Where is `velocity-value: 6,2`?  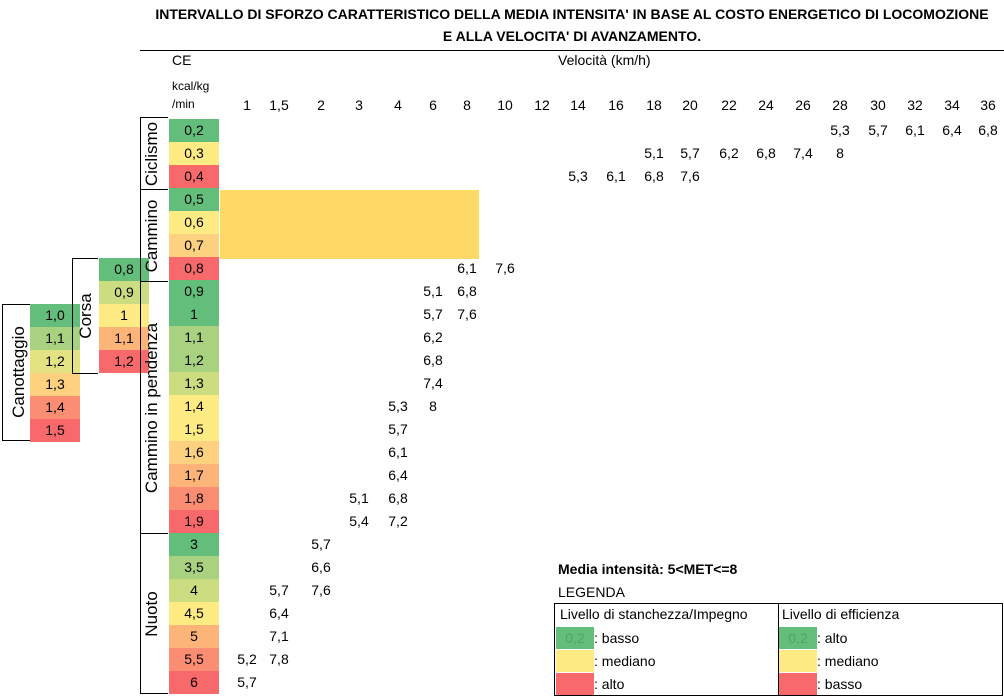 velocity-value: 6,2 is located at coordinates (433, 337).